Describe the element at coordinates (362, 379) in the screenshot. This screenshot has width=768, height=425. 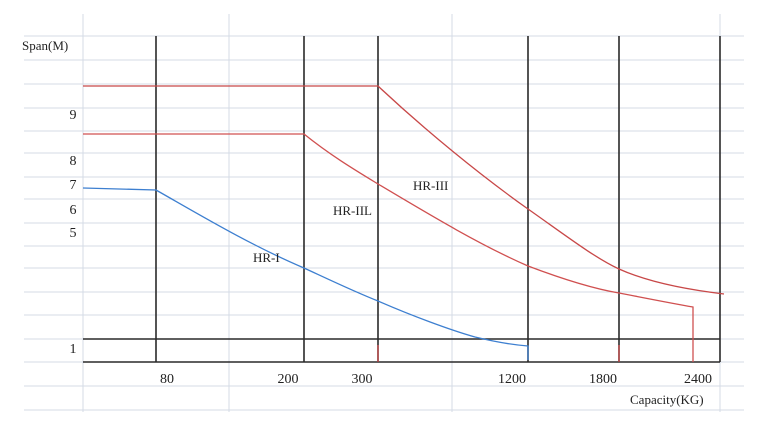
I see `x-tick-label: 300` at that location.